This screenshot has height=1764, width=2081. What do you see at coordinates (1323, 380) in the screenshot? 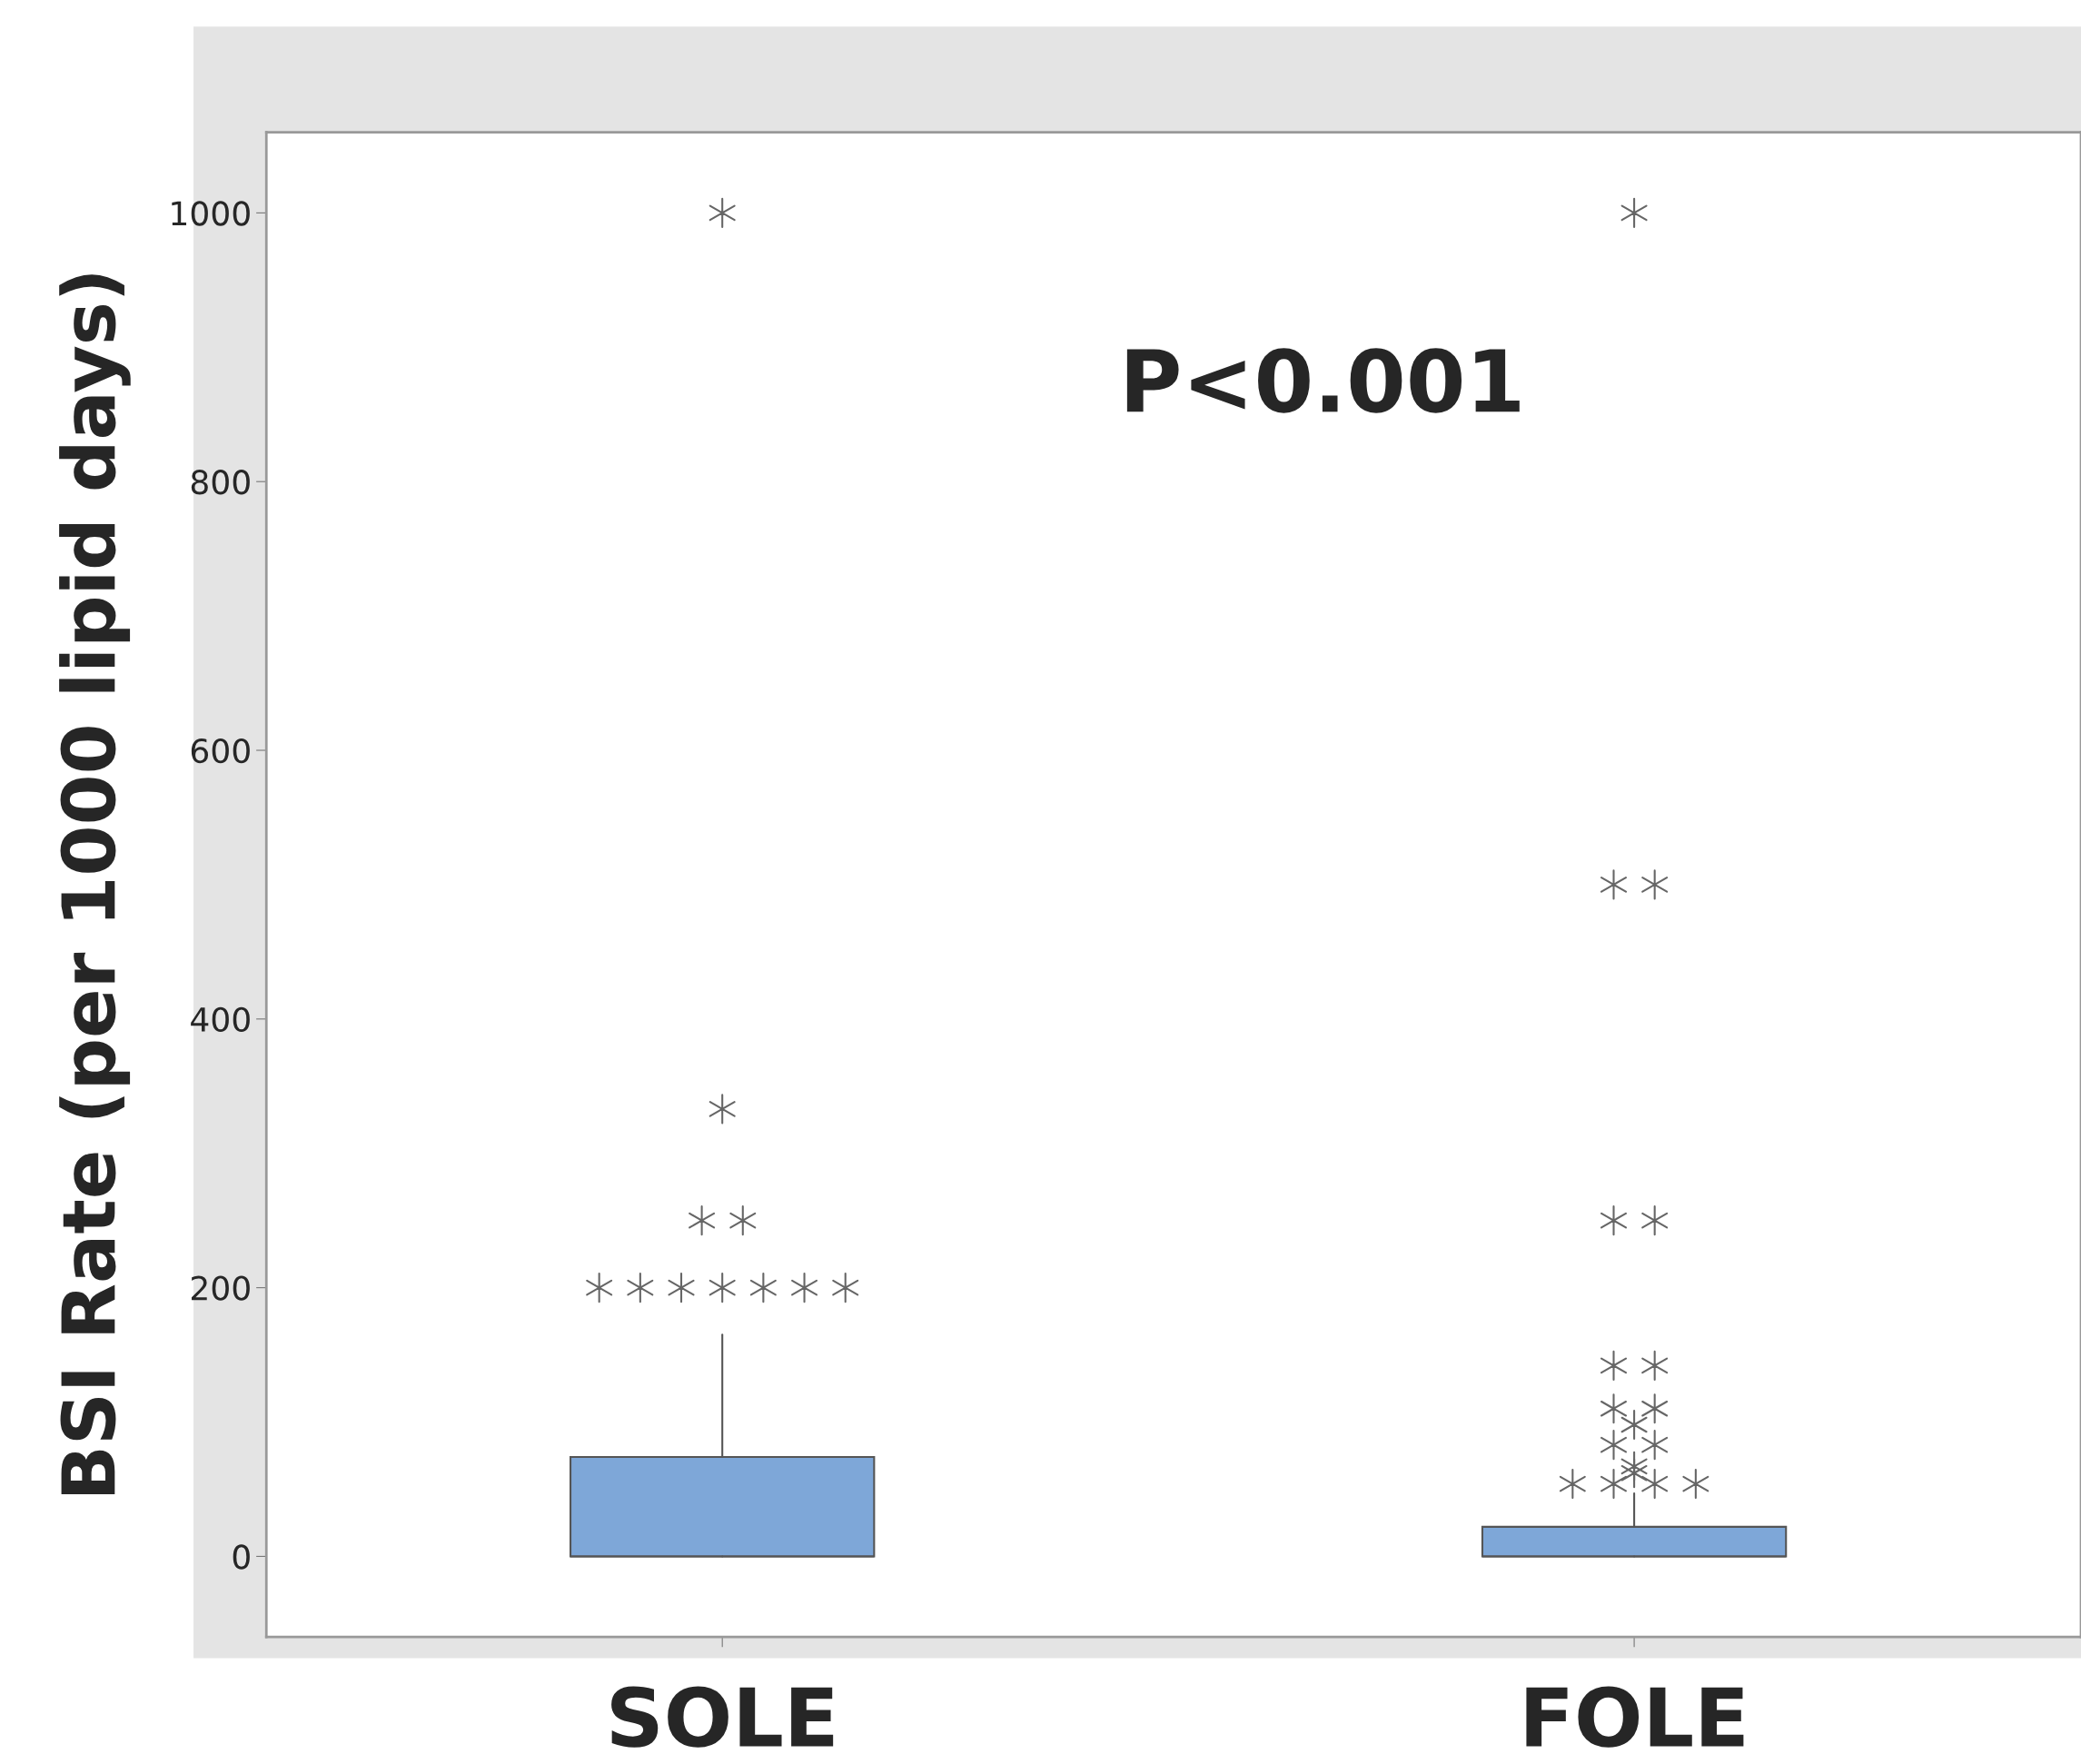
I see `annotation: P<0.001` at bounding box center [1323, 380].